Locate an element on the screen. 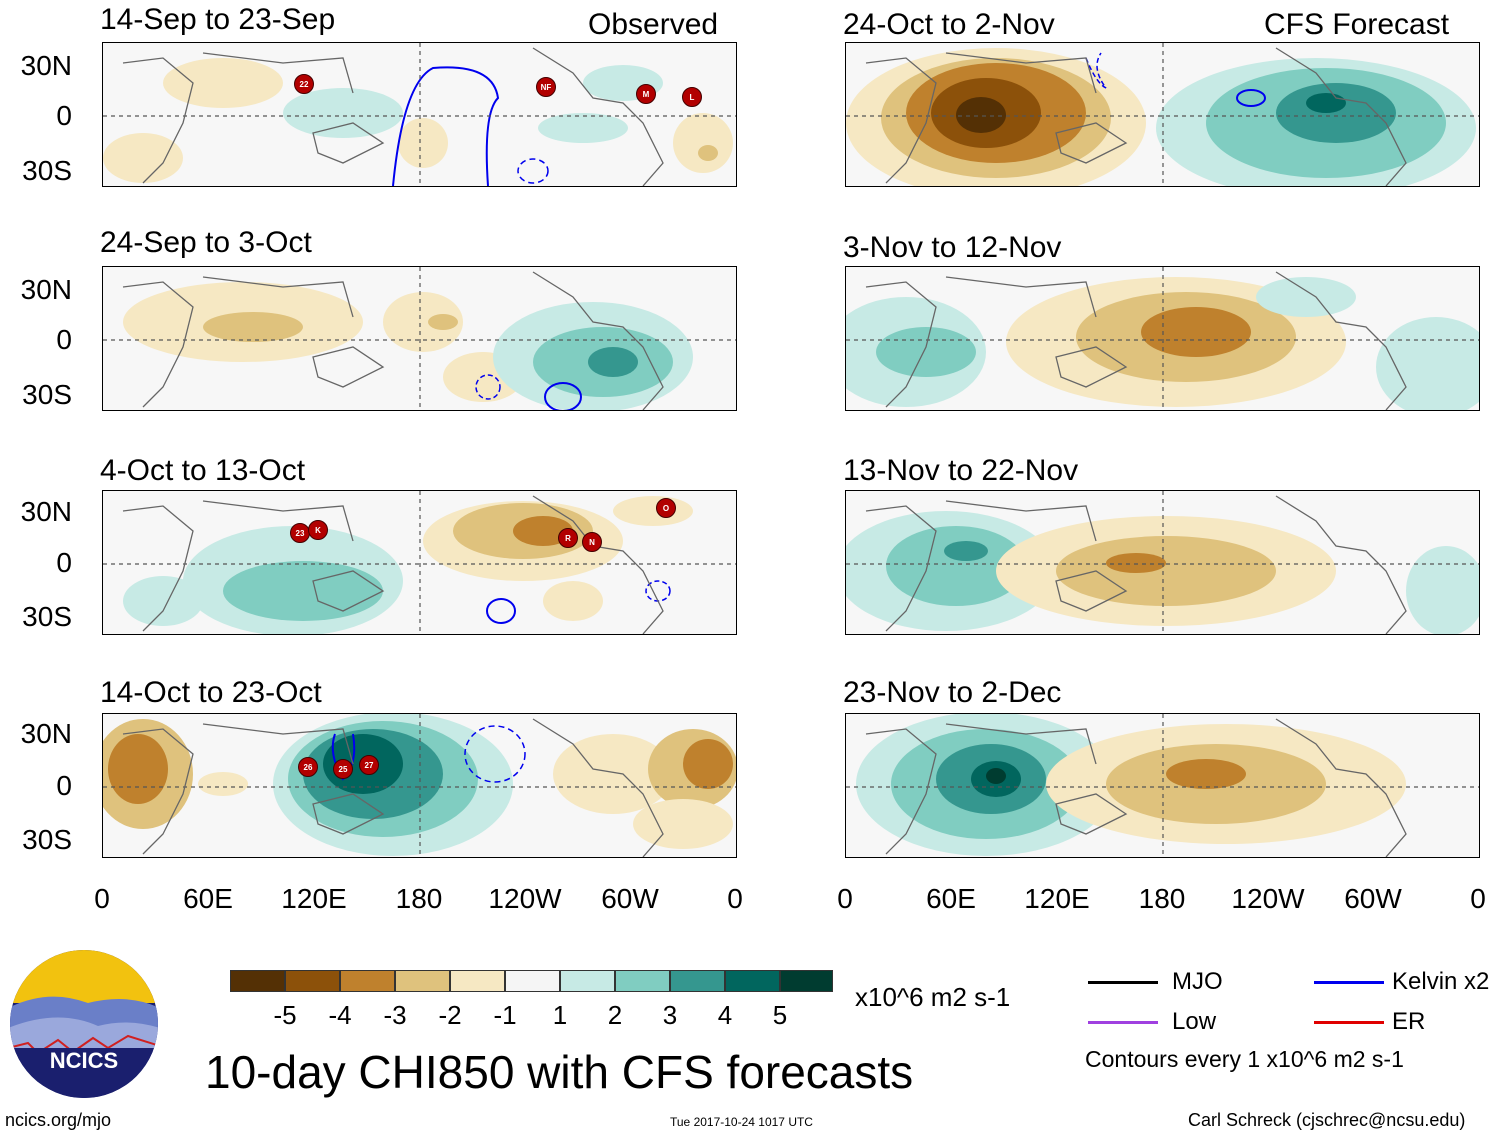 The height and width of the screenshot is (1137, 1510). legend-label-low: Low is located at coordinates (1194, 1021).